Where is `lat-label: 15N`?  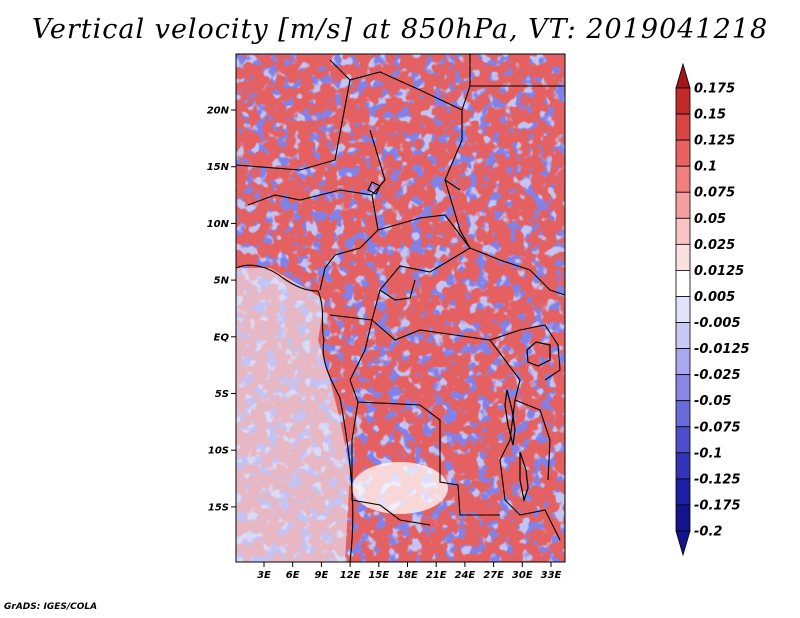
lat-label: 15N is located at coordinates (218, 167).